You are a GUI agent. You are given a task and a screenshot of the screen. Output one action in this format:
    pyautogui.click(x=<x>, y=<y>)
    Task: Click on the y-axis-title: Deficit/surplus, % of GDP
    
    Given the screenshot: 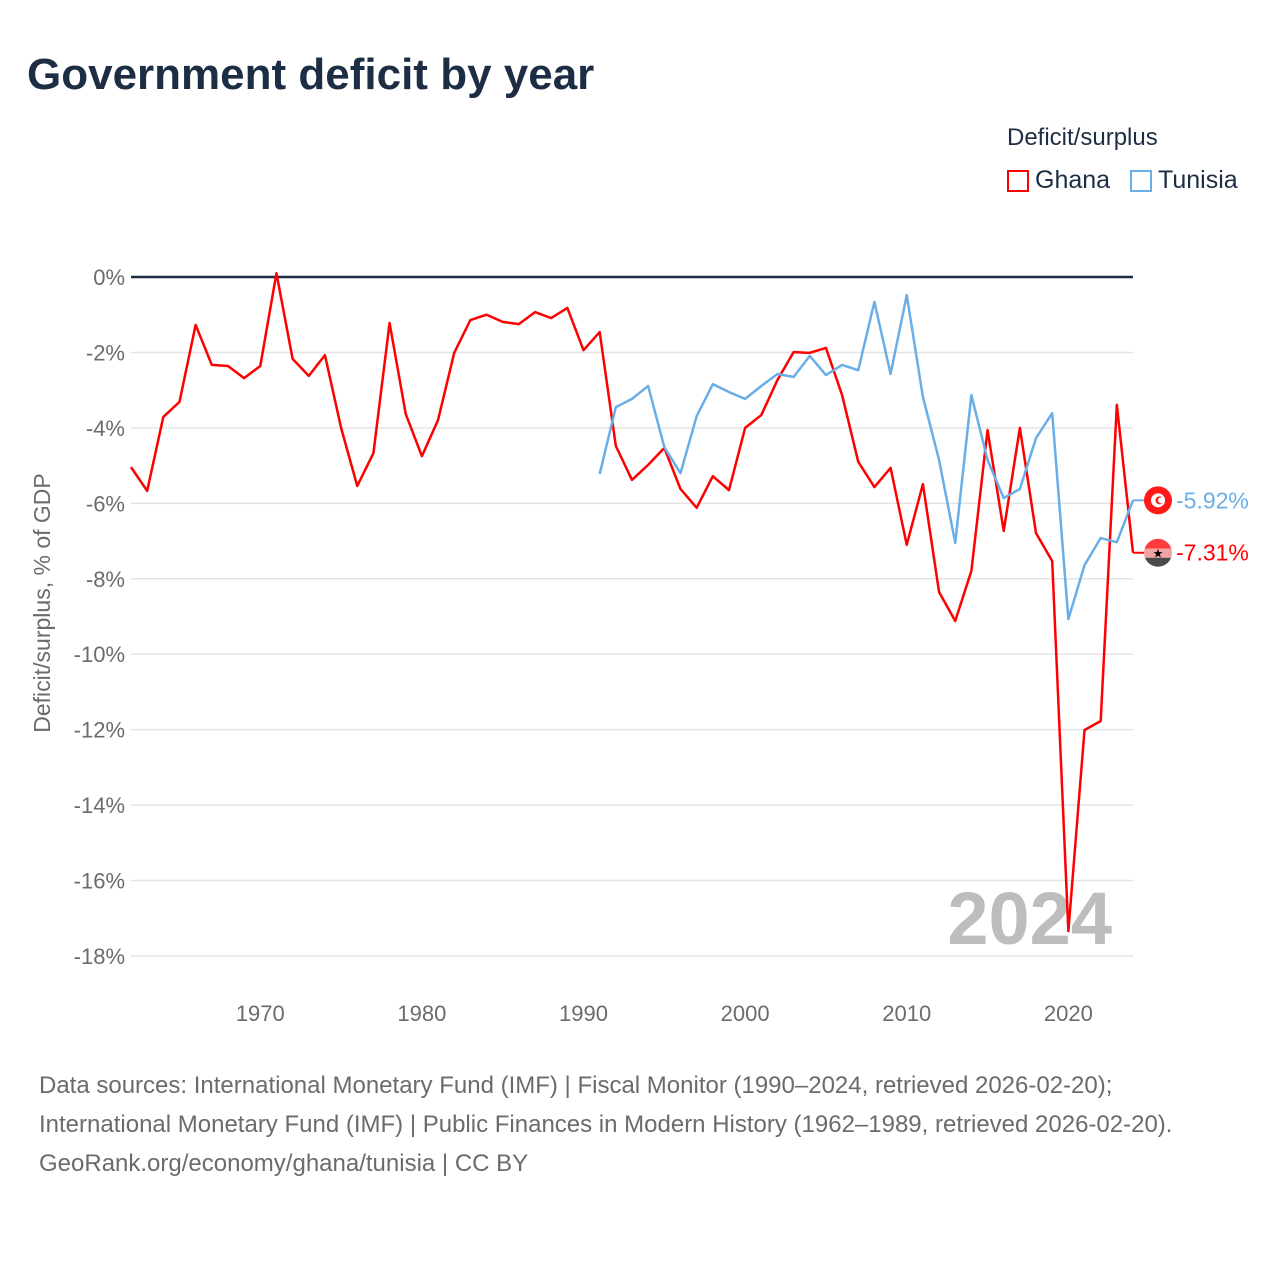 What is the action you would take?
    pyautogui.click(x=42, y=602)
    